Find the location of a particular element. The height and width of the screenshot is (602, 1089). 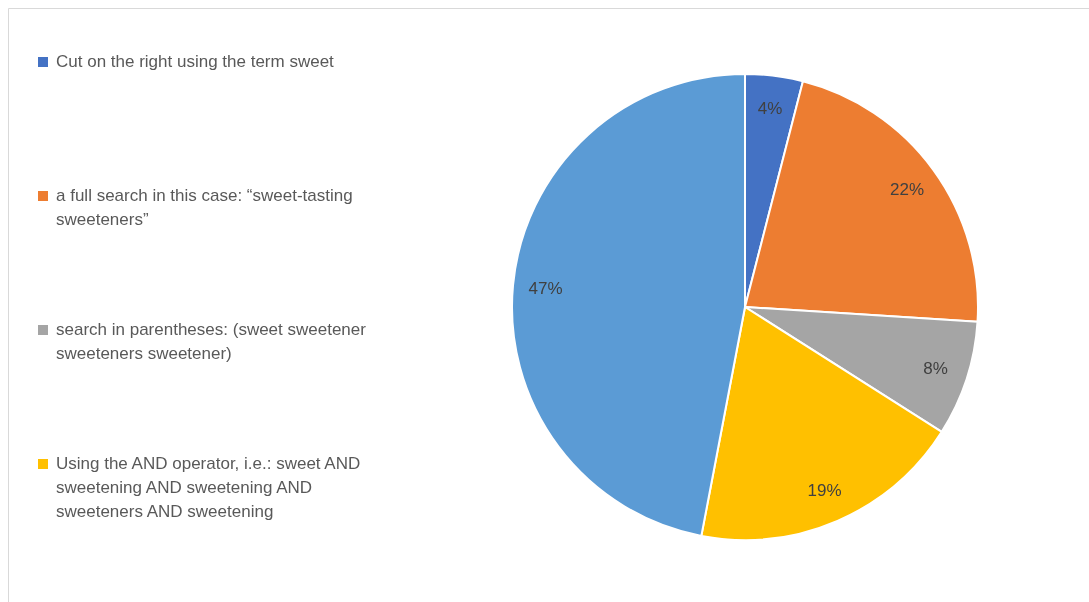

legend-label: search in parentheses: (sweet sweetener sweeteners sweetener) is located at coordinates (211, 341).